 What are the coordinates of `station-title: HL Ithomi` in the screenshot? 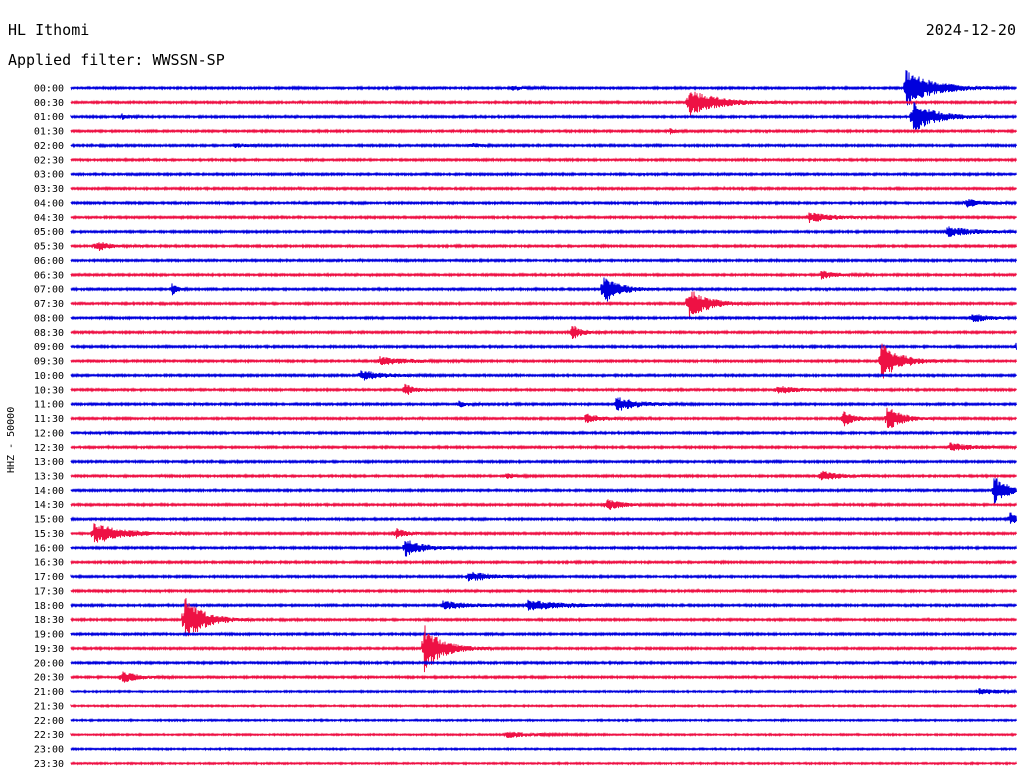 It's located at (49, 30).